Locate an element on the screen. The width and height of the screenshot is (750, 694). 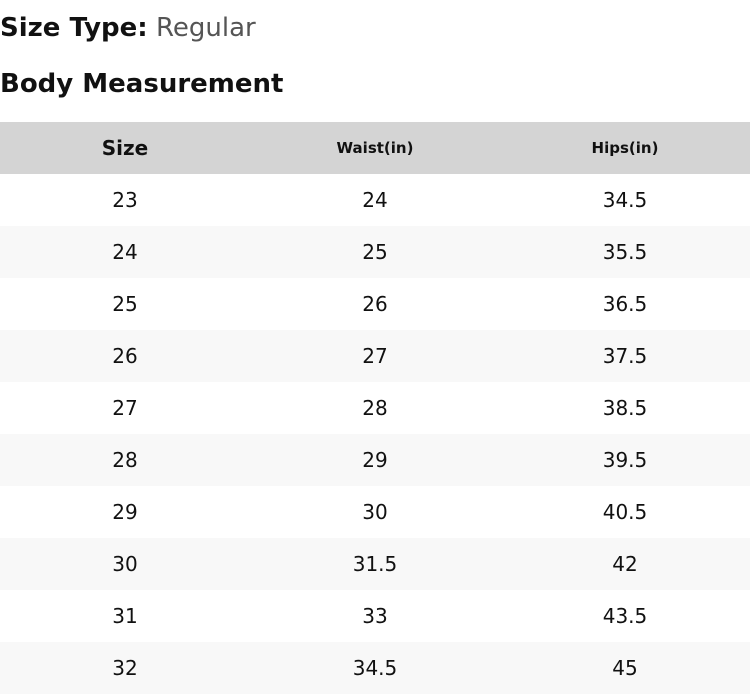
table-row: 28 29 39.5 is located at coordinates (375, 460).